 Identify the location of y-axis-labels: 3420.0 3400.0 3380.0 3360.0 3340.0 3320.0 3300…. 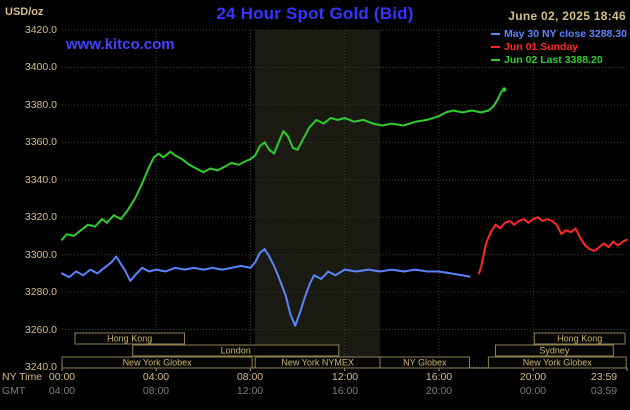
(29, 205).